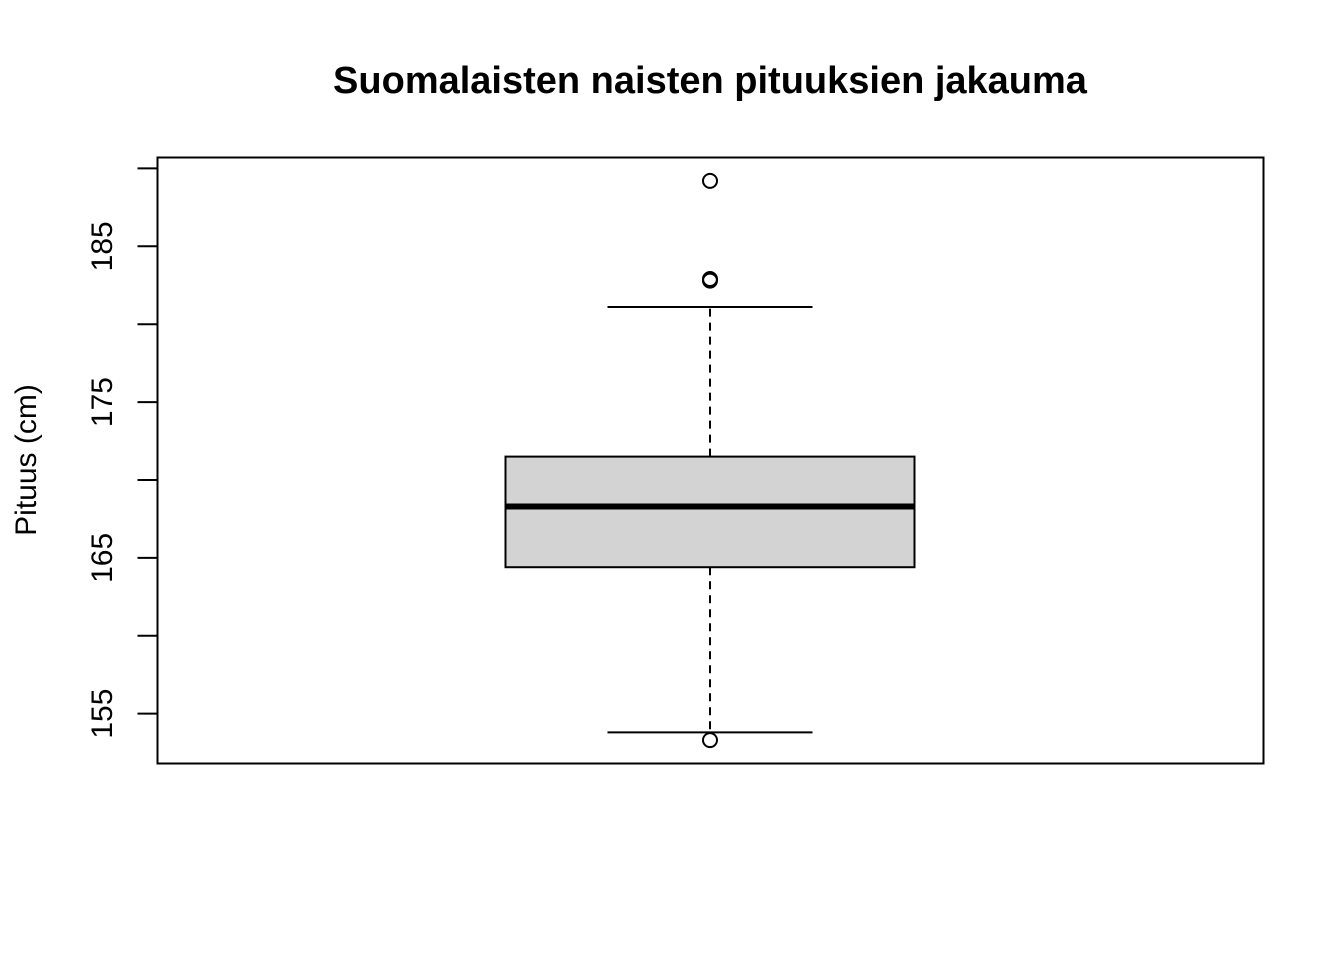 This screenshot has height=960, width=1344. What do you see at coordinates (102, 402) in the screenshot?
I see `y-tick-label: 175` at bounding box center [102, 402].